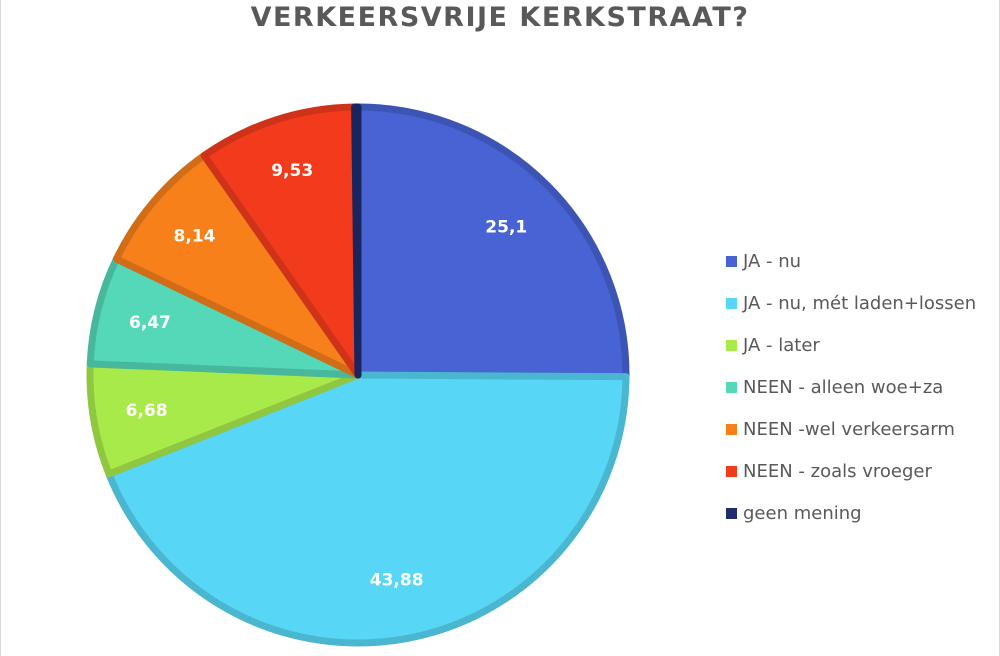 The width and height of the screenshot is (1000, 656). I want to click on legend-label: JA - nu, so click(772, 261).